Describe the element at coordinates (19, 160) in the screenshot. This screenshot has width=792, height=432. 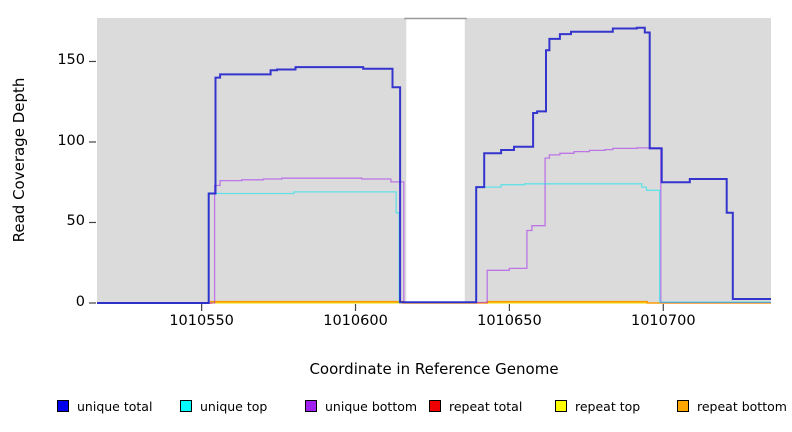
I see `y-axis-title: Read Coverage Depth` at that location.